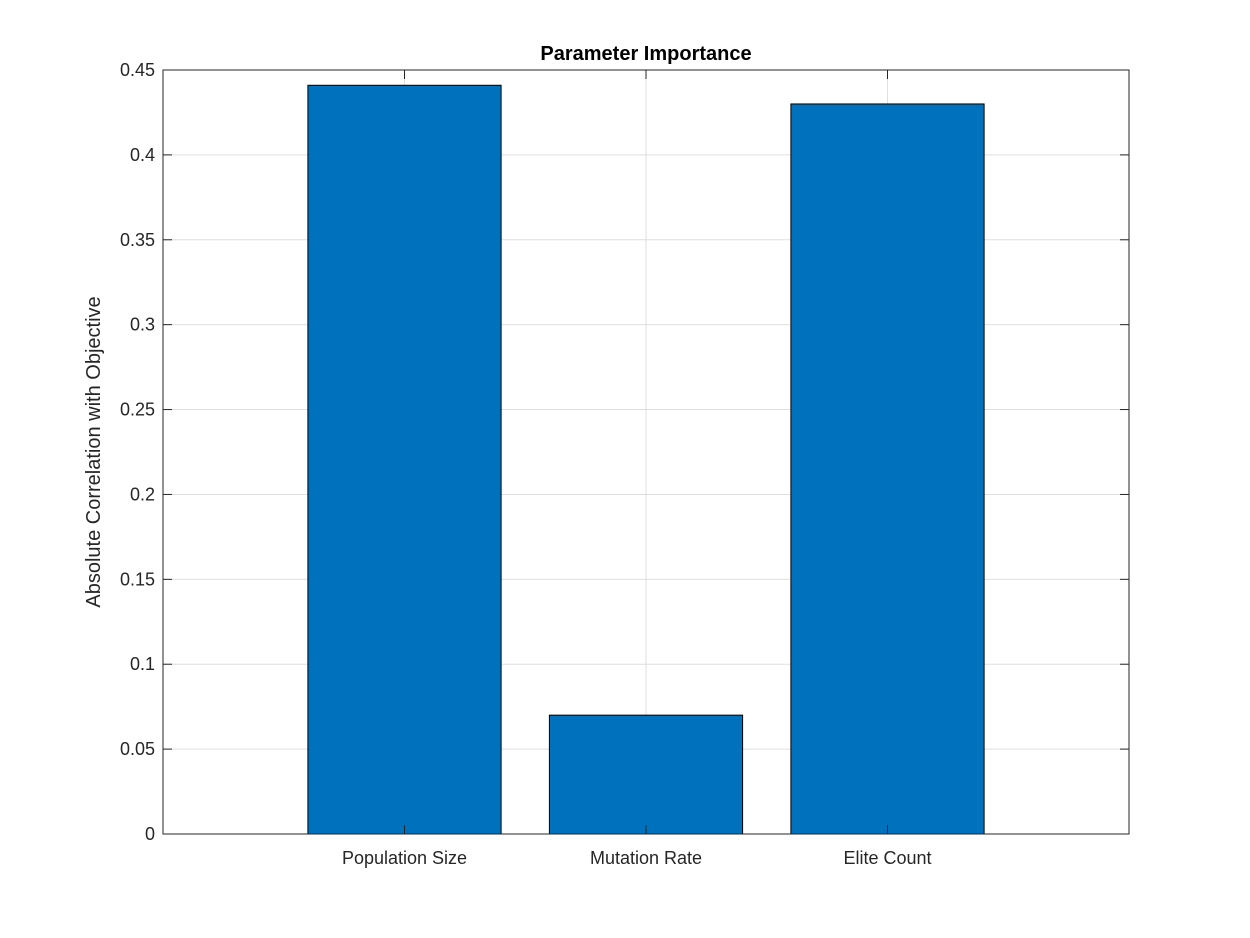 Image resolution: width=1250 pixels, height=938 pixels. What do you see at coordinates (887, 858) in the screenshot?
I see `x-tick-label: Elite Count` at bounding box center [887, 858].